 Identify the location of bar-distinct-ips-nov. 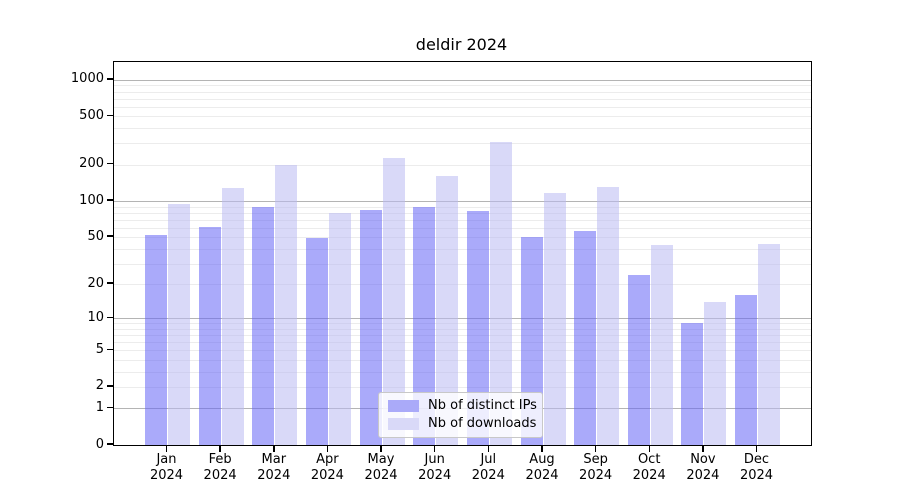
(692, 384).